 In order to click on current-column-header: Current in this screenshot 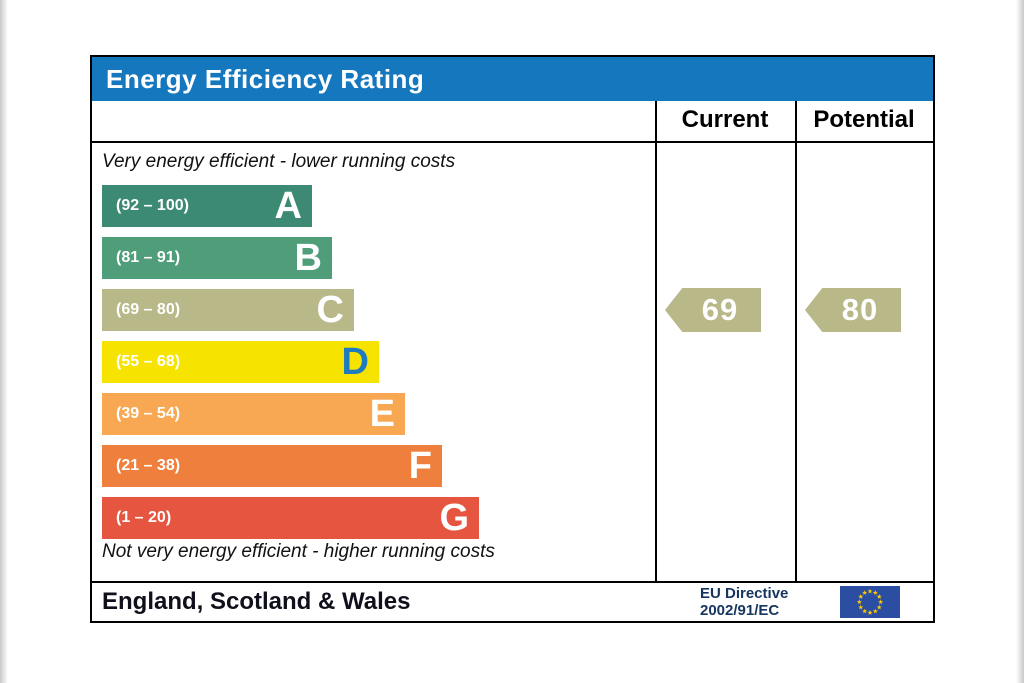, I will do `click(725, 119)`.